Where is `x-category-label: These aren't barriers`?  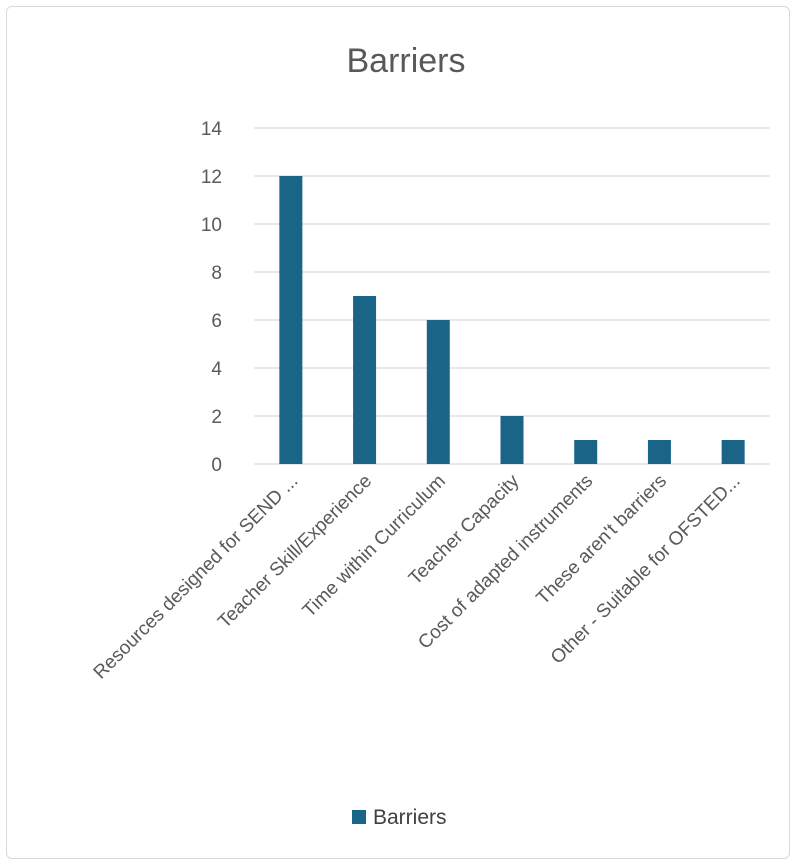 x-category-label: These aren't barriers is located at coordinates (602, 540).